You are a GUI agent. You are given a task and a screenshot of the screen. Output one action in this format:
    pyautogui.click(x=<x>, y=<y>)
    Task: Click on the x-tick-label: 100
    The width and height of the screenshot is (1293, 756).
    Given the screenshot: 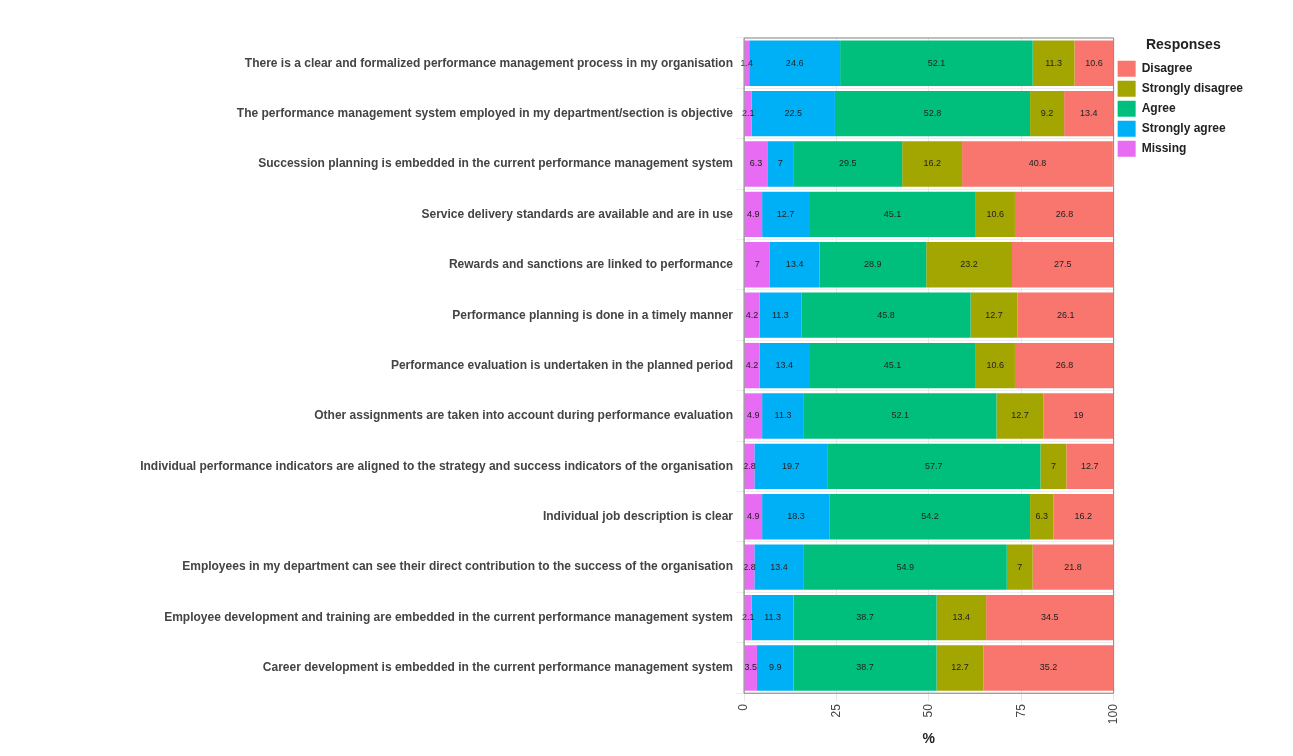 What is the action you would take?
    pyautogui.click(x=1112, y=714)
    